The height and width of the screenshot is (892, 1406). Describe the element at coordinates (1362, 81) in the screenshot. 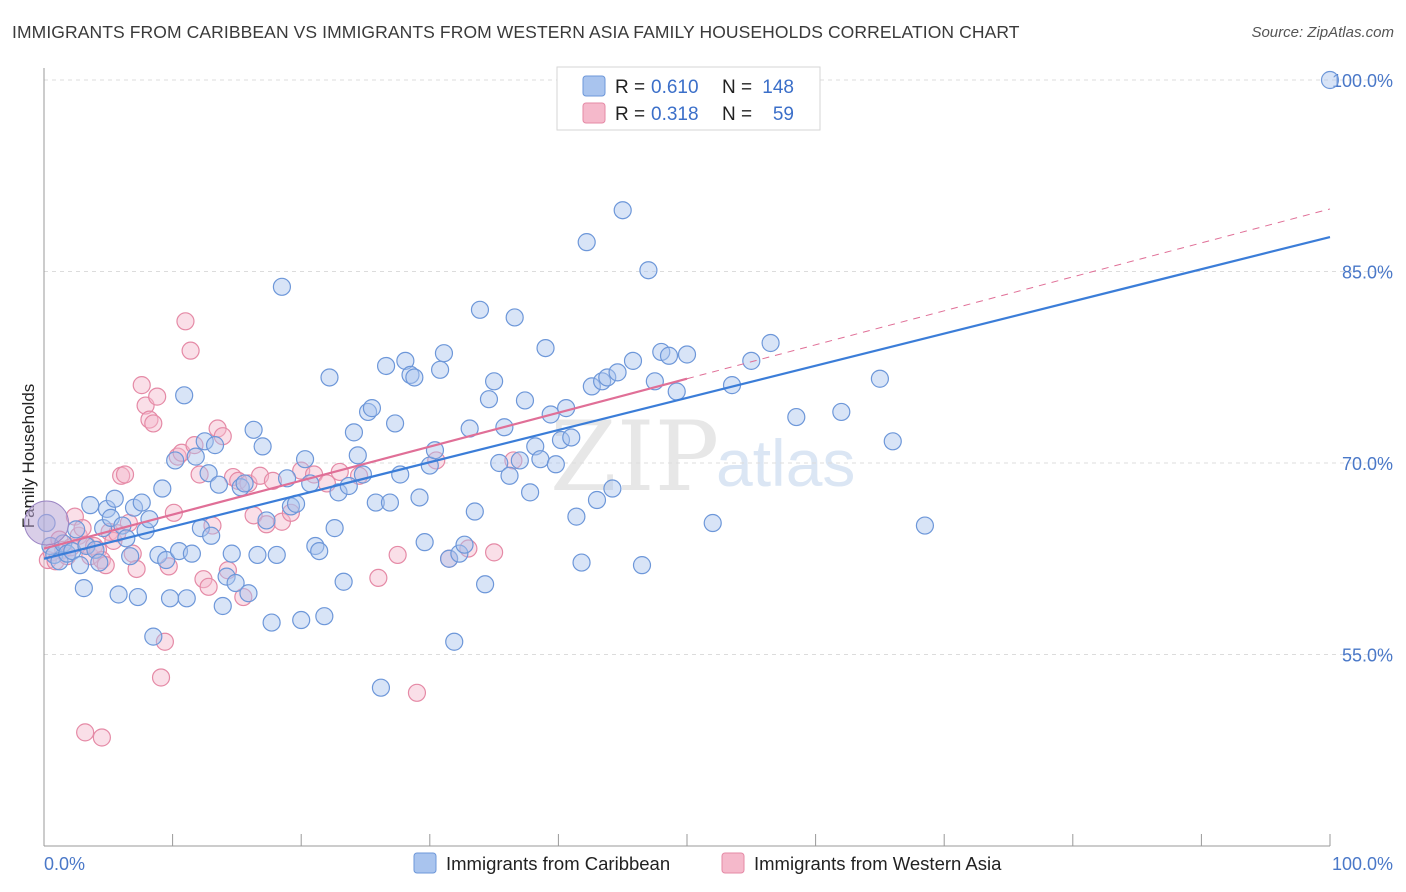

I see `y-tick-label: 100.0%` at that location.